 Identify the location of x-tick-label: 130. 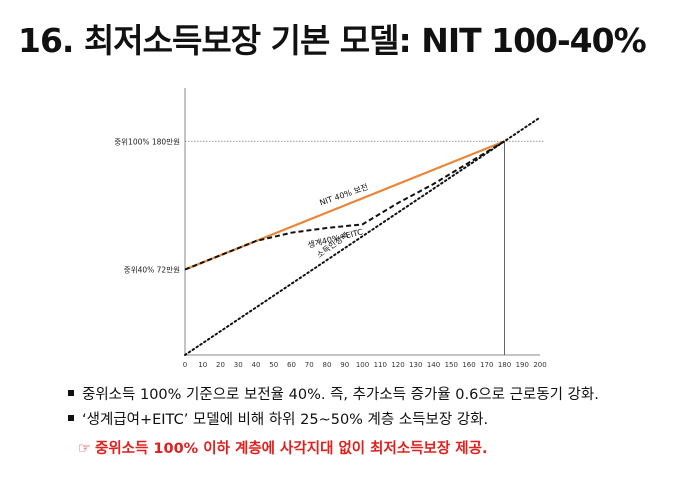
(415, 365).